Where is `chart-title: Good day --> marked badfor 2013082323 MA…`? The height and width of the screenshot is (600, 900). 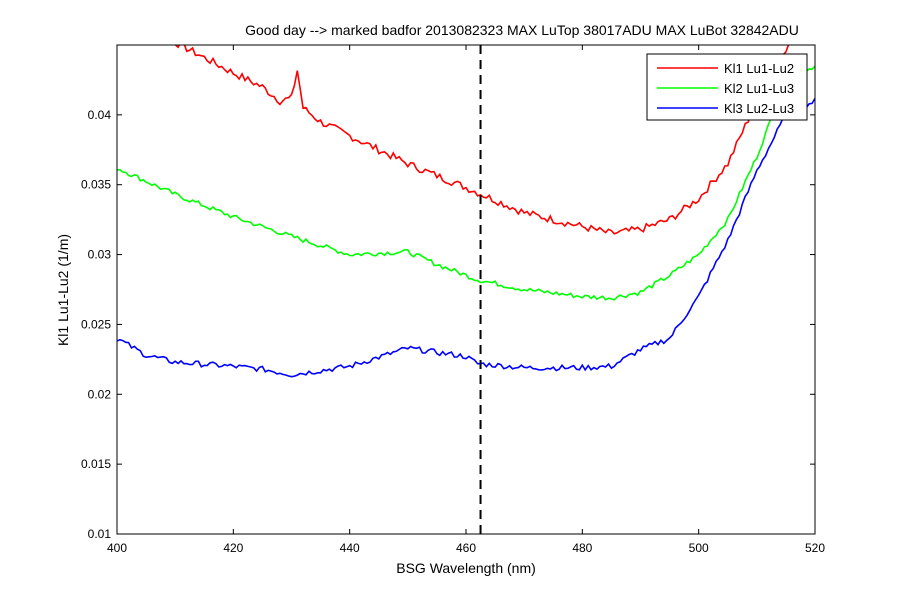 chart-title: Good day --> marked badfor 2013082323 MA… is located at coordinates (522, 30).